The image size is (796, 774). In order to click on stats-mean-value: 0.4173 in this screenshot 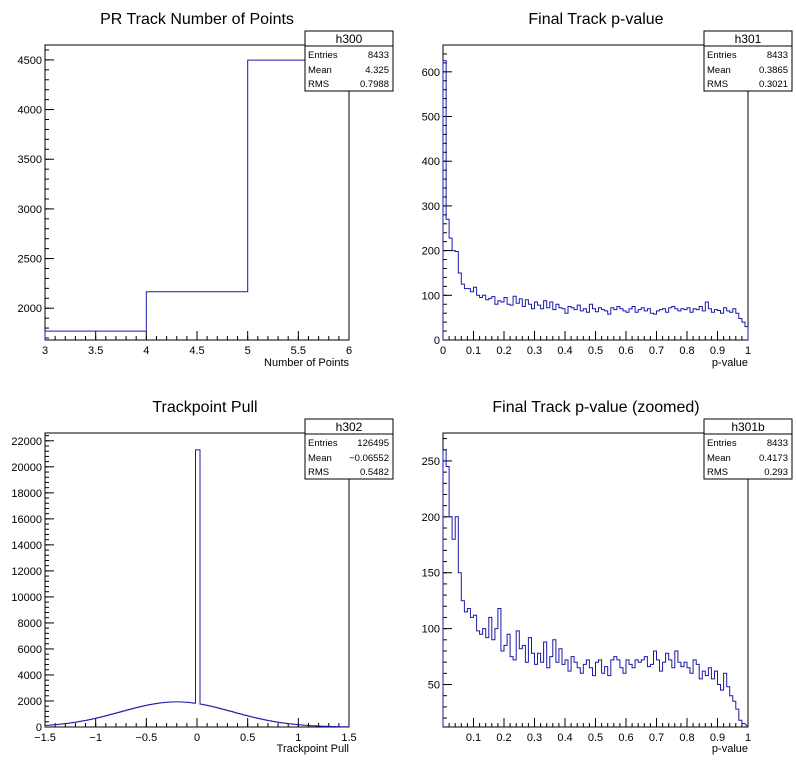, I will do `click(773, 458)`.